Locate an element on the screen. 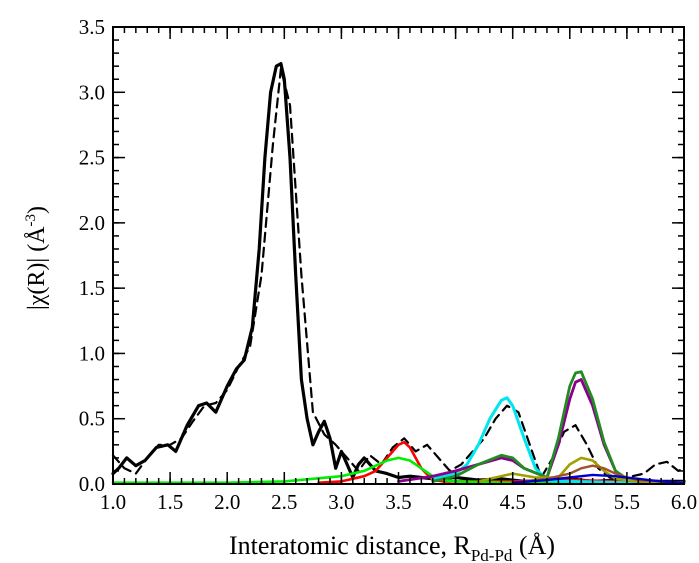  x-axis-title-subscript: Pd-Pd is located at coordinates (492, 554).